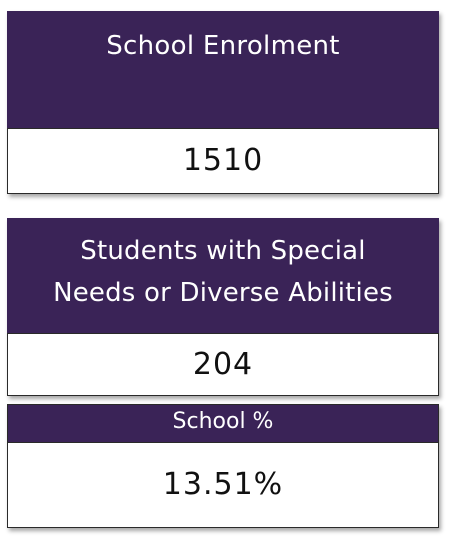  What do you see at coordinates (223, 293) in the screenshot?
I see `special-needs-label-line2: Needs or Diverse Abilities` at bounding box center [223, 293].